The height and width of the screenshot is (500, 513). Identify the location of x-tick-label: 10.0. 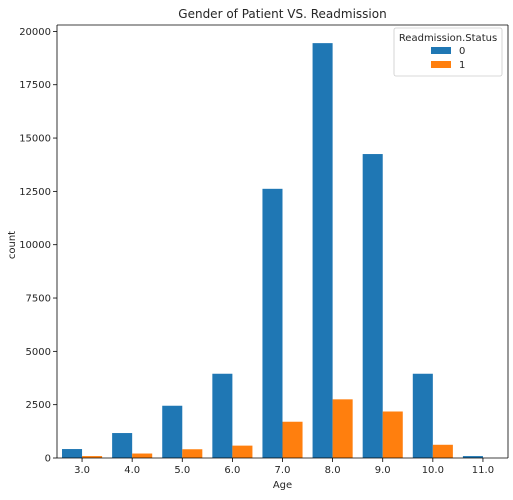
(433, 470).